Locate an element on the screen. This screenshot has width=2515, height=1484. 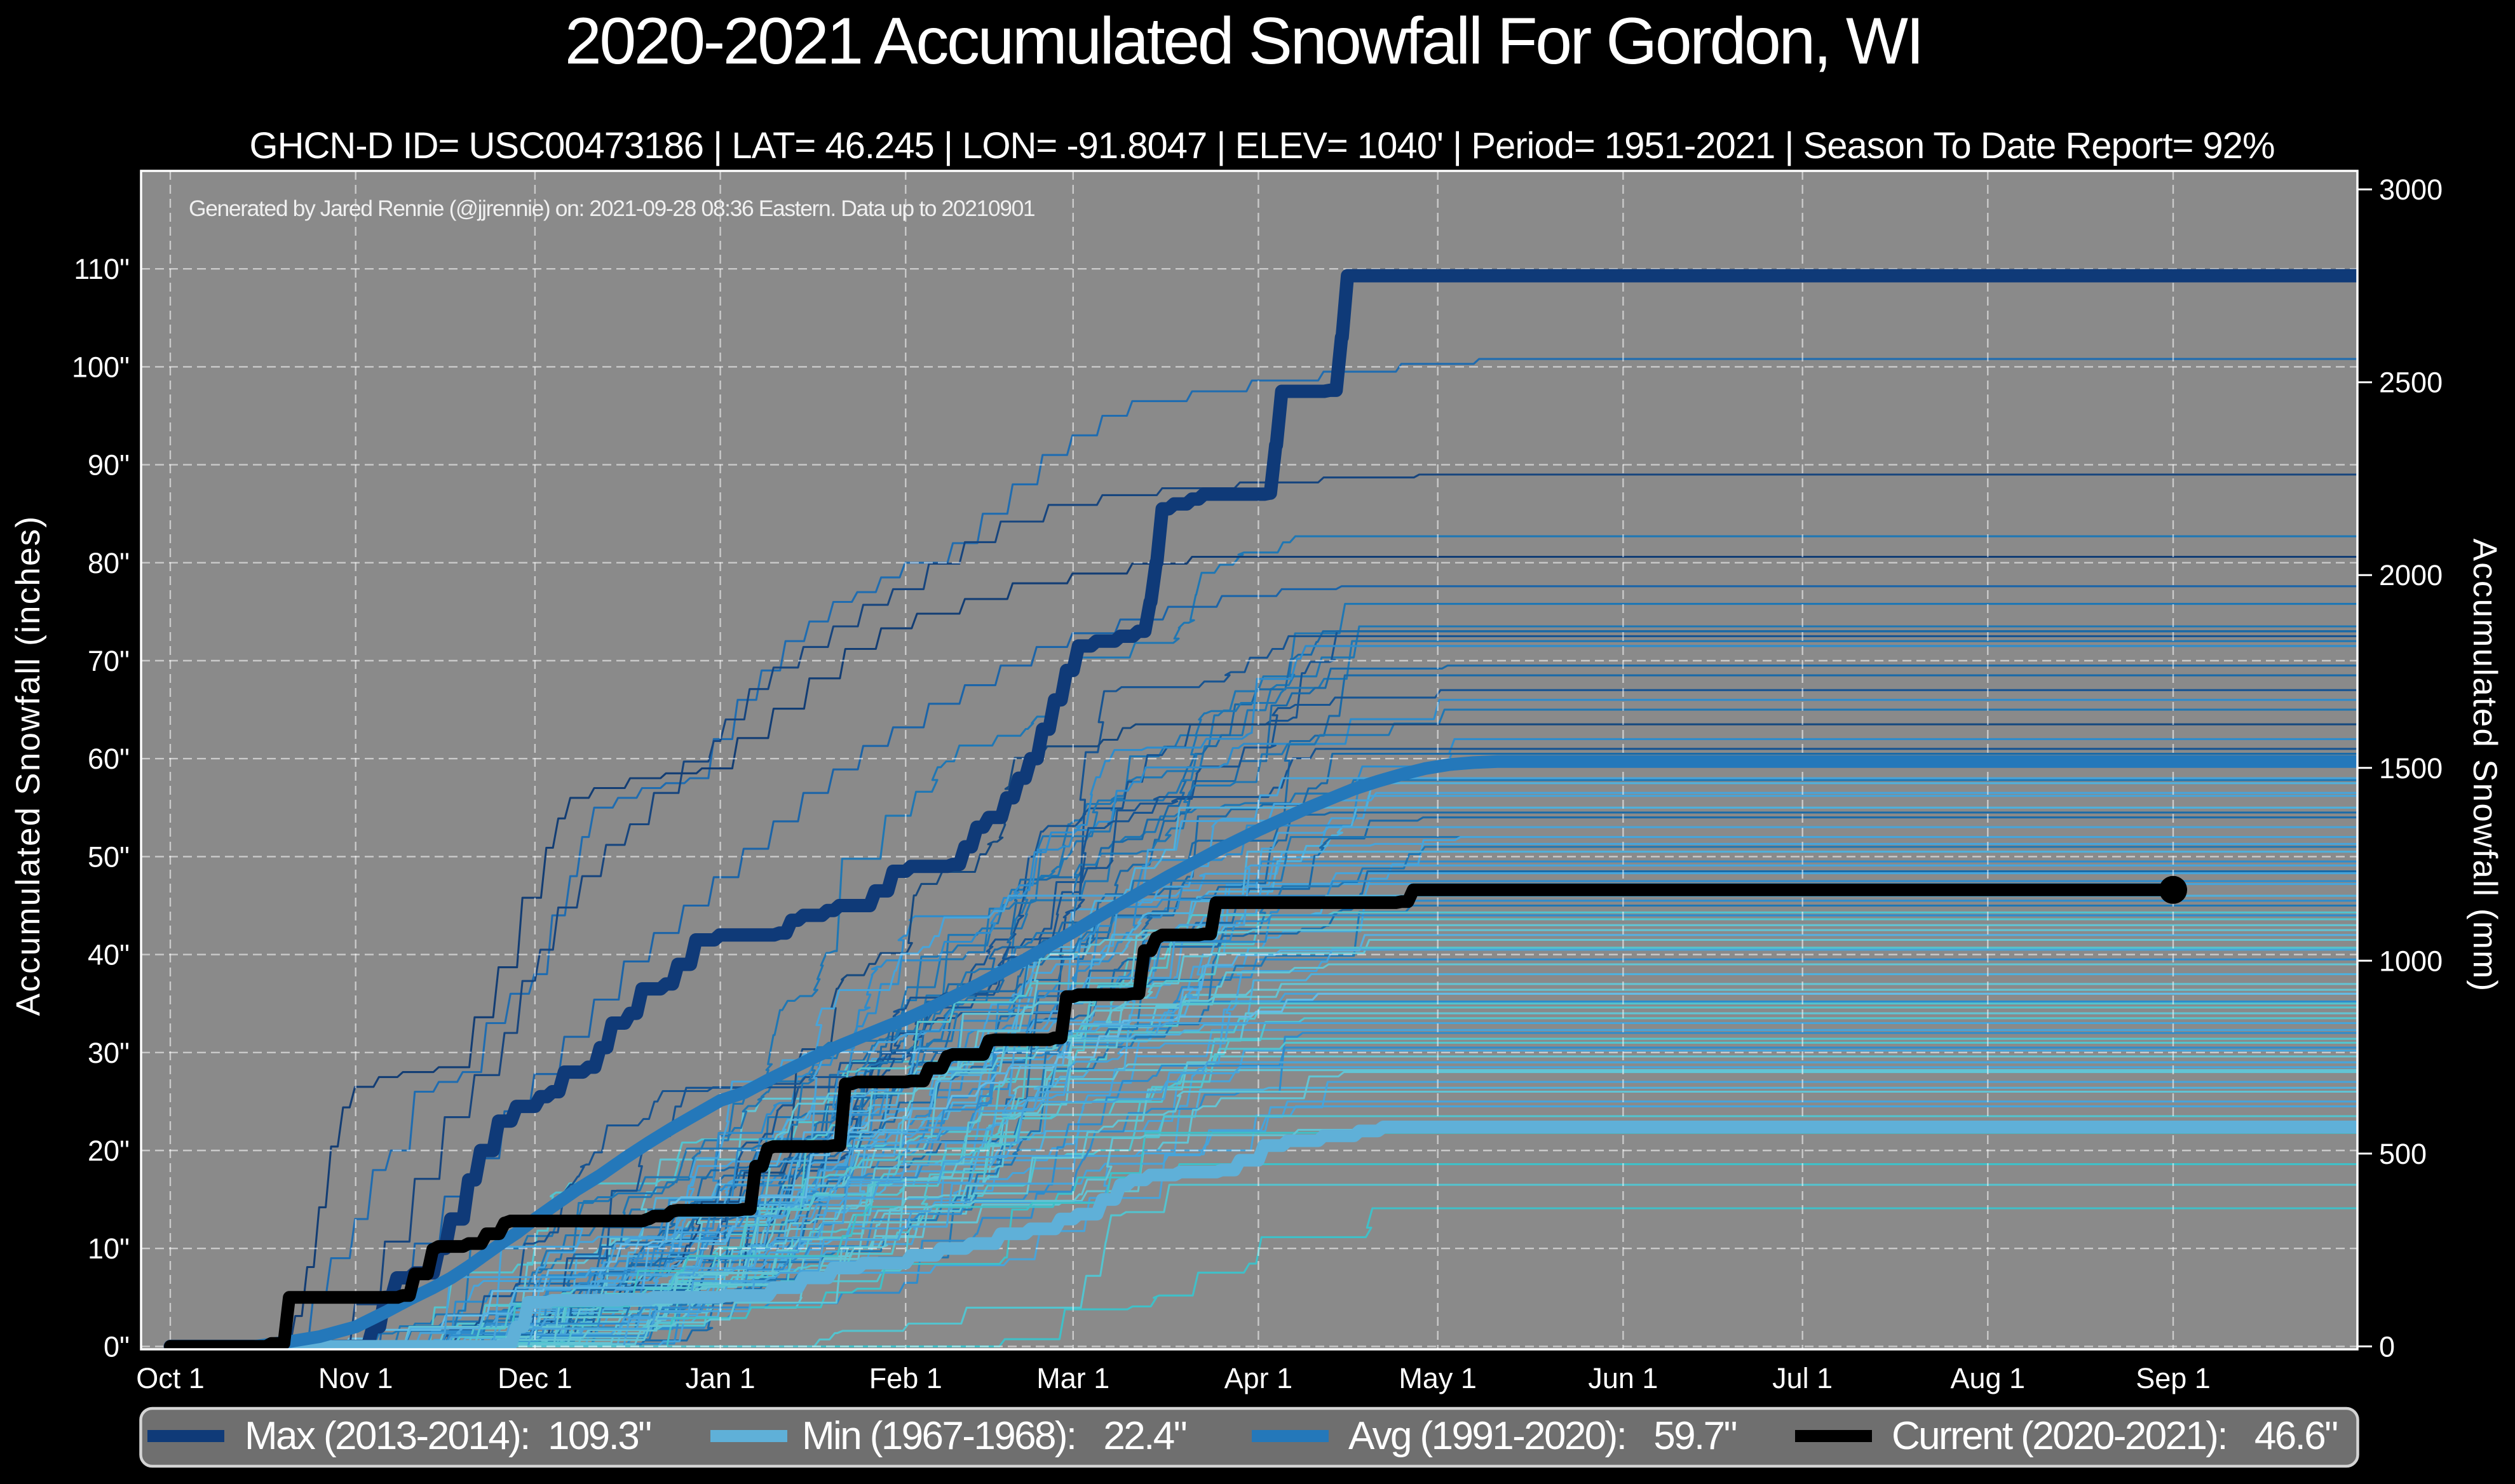
svg-text: 0 is located at coordinates (2387, 1346).